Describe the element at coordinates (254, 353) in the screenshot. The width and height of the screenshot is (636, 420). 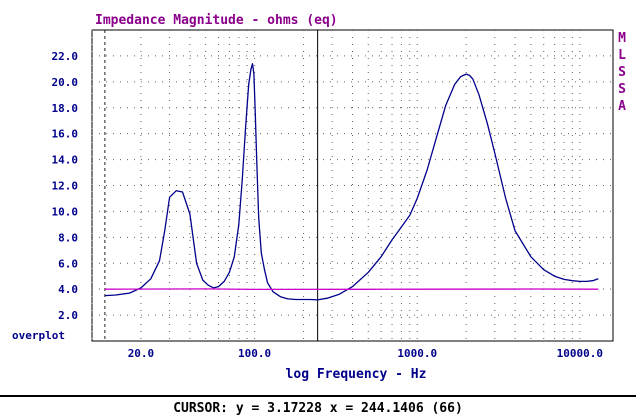
I see `x-tick-label: 100.0` at that location.